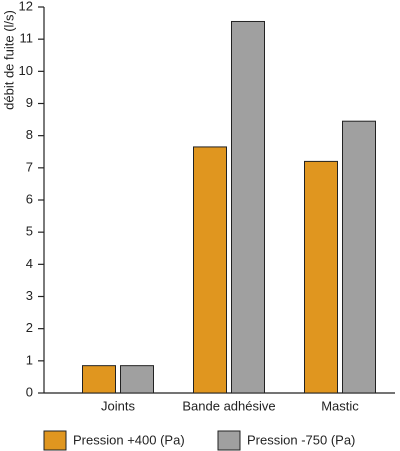 The image size is (400, 451). What do you see at coordinates (29, 166) in the screenshot?
I see `y-tick-label: 7` at bounding box center [29, 166].